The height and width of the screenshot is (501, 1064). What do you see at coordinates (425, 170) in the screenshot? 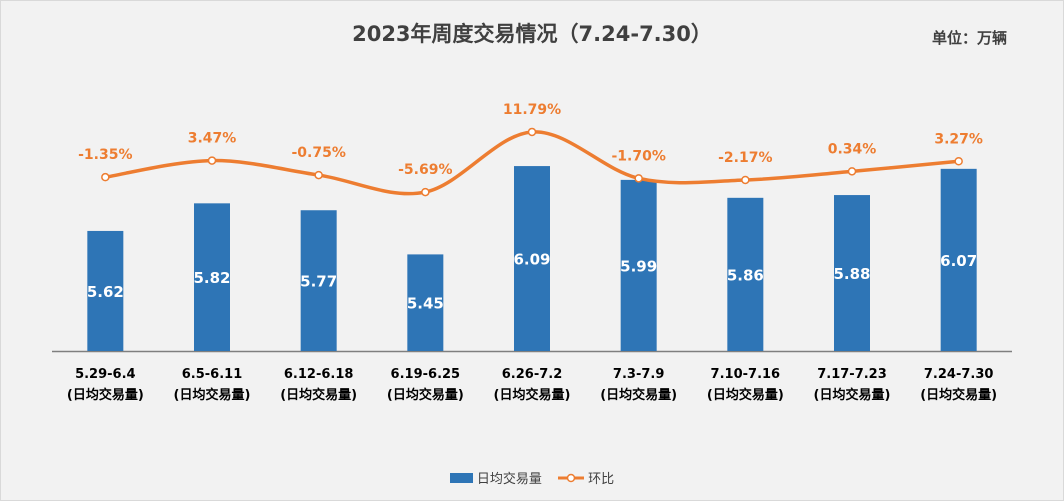
I see `ratio-value-label: -5.69%` at bounding box center [425, 170].